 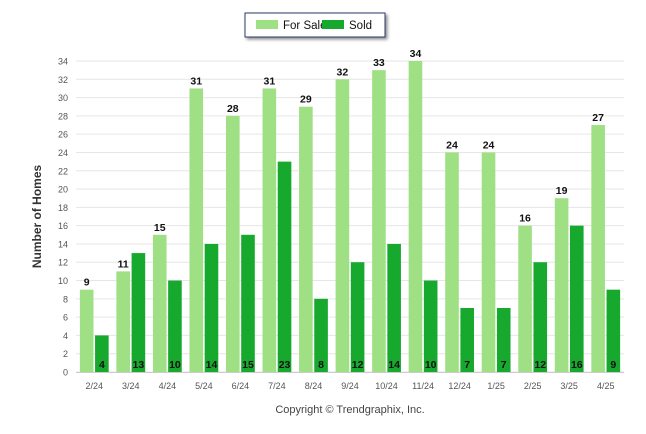 I want to click on x-tick-label: 3/25, so click(x=569, y=386).